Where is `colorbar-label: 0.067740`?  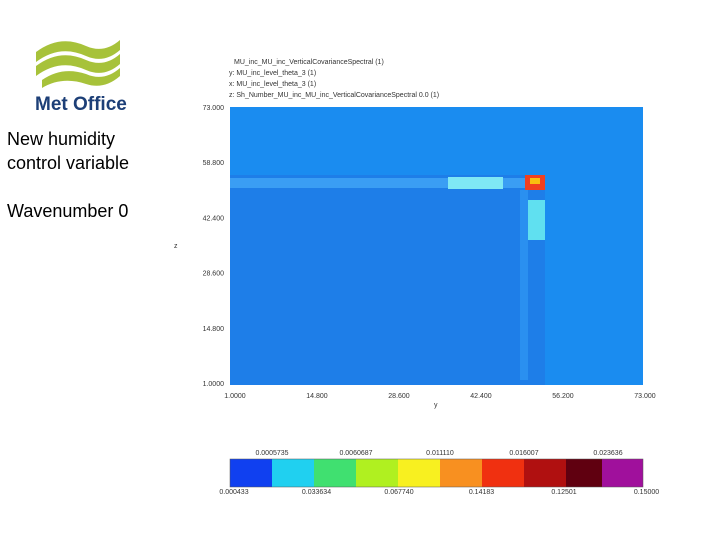 colorbar-label: 0.067740 is located at coordinates (398, 492).